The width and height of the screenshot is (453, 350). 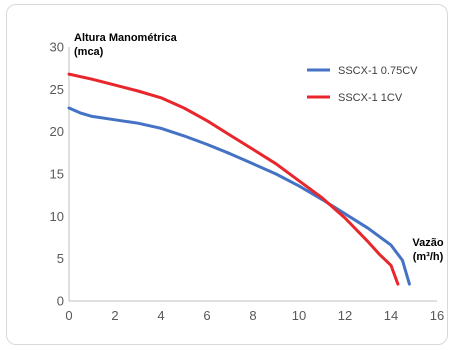 What do you see at coordinates (89, 52) in the screenshot?
I see `y-axis-label-line2: (mca)` at bounding box center [89, 52].